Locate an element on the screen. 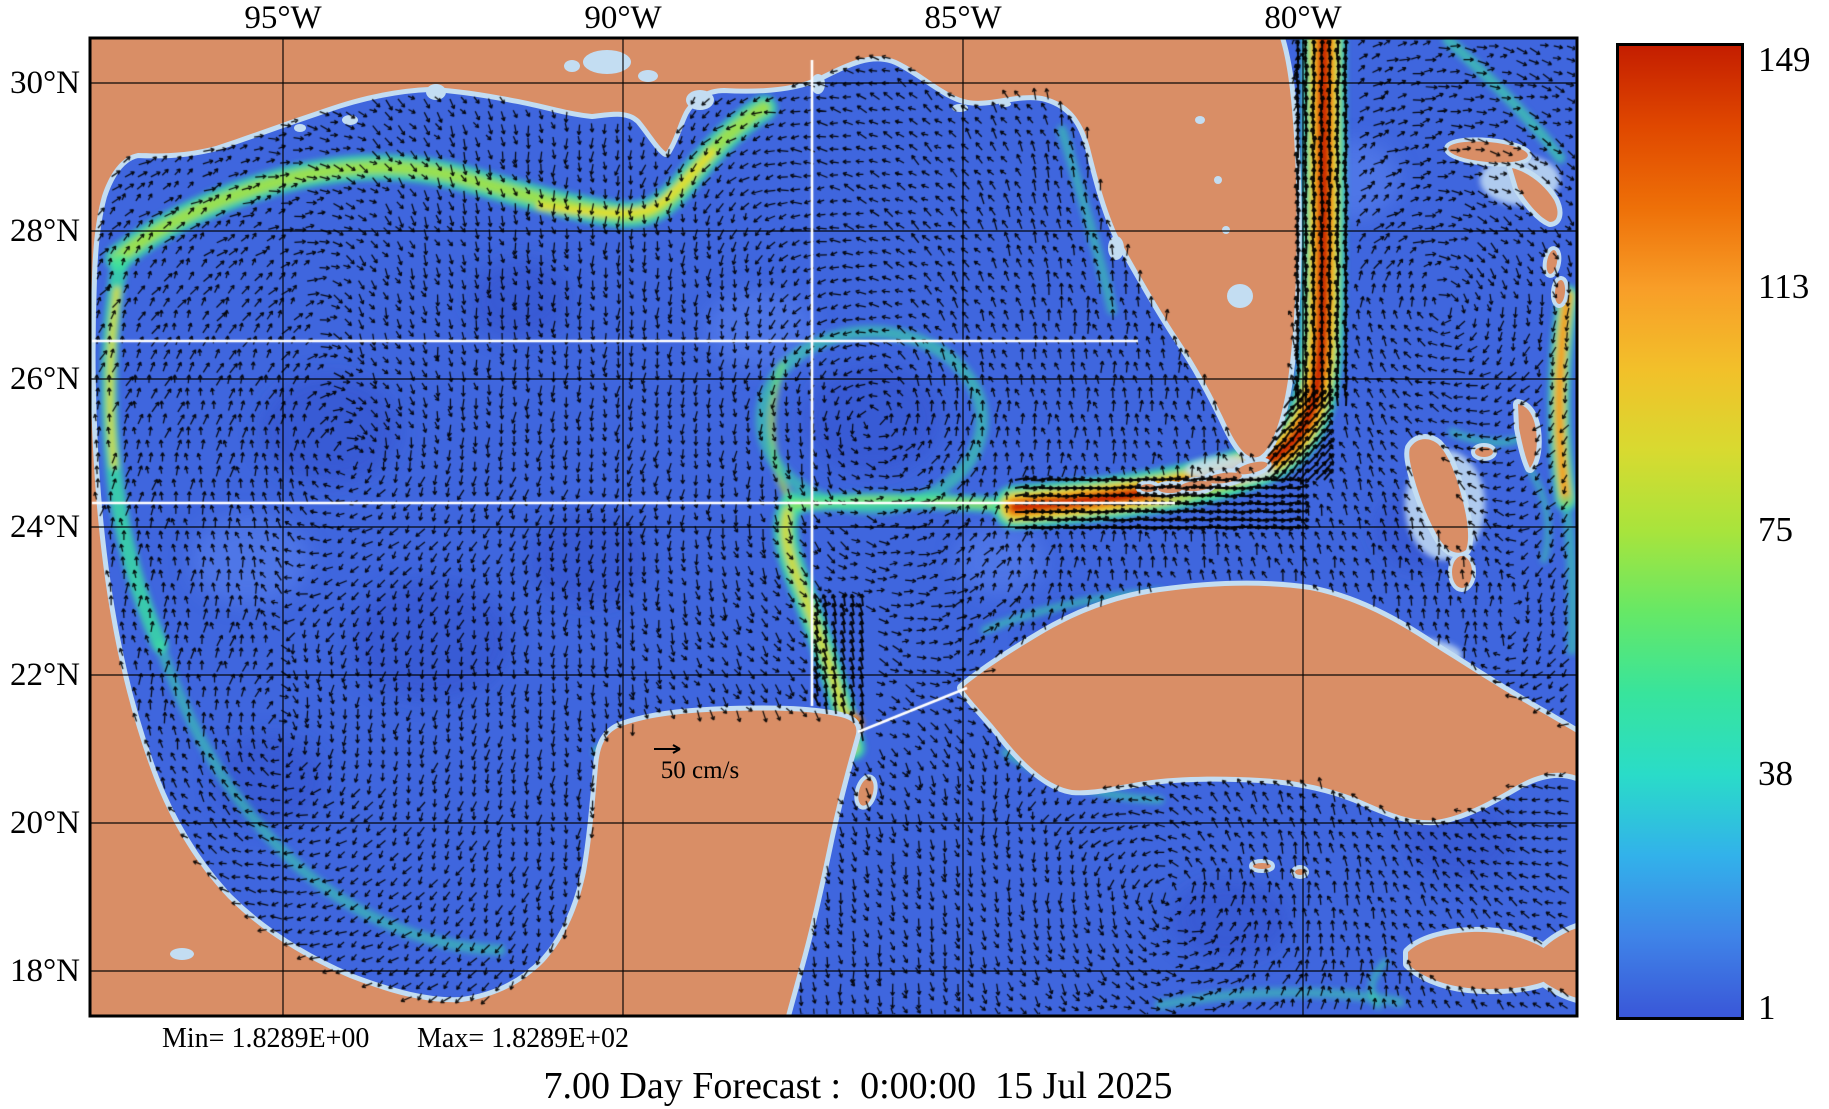 This screenshot has width=1829, height=1109. colorbar-tick-38: 38 is located at coordinates (1775, 773).